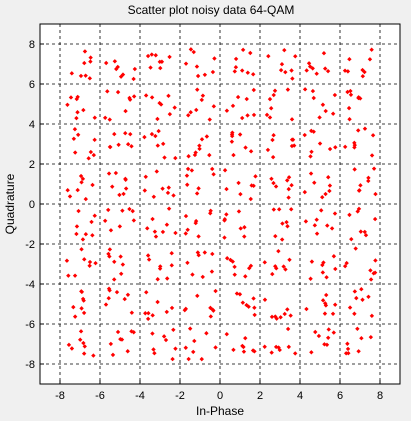 The width and height of the screenshot is (411, 421). I want to click on y-tick-label: -4, so click(30, 285).